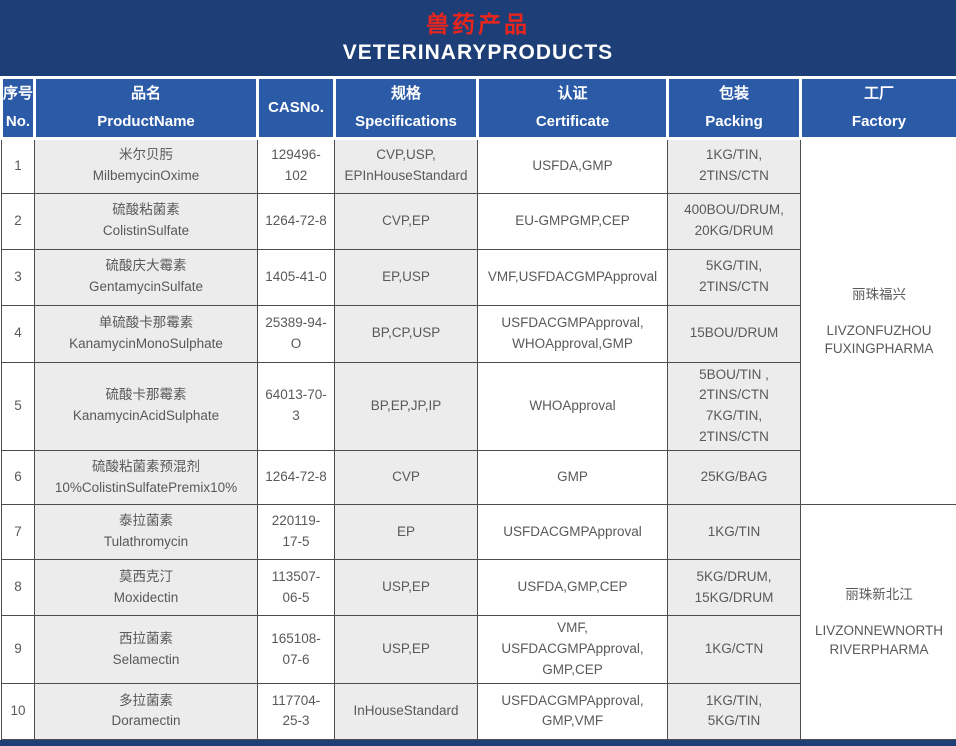 Image resolution: width=956 pixels, height=746 pixels. What do you see at coordinates (146, 711) in the screenshot?
I see `cell-name: 多拉菌素 Doramectin` at bounding box center [146, 711].